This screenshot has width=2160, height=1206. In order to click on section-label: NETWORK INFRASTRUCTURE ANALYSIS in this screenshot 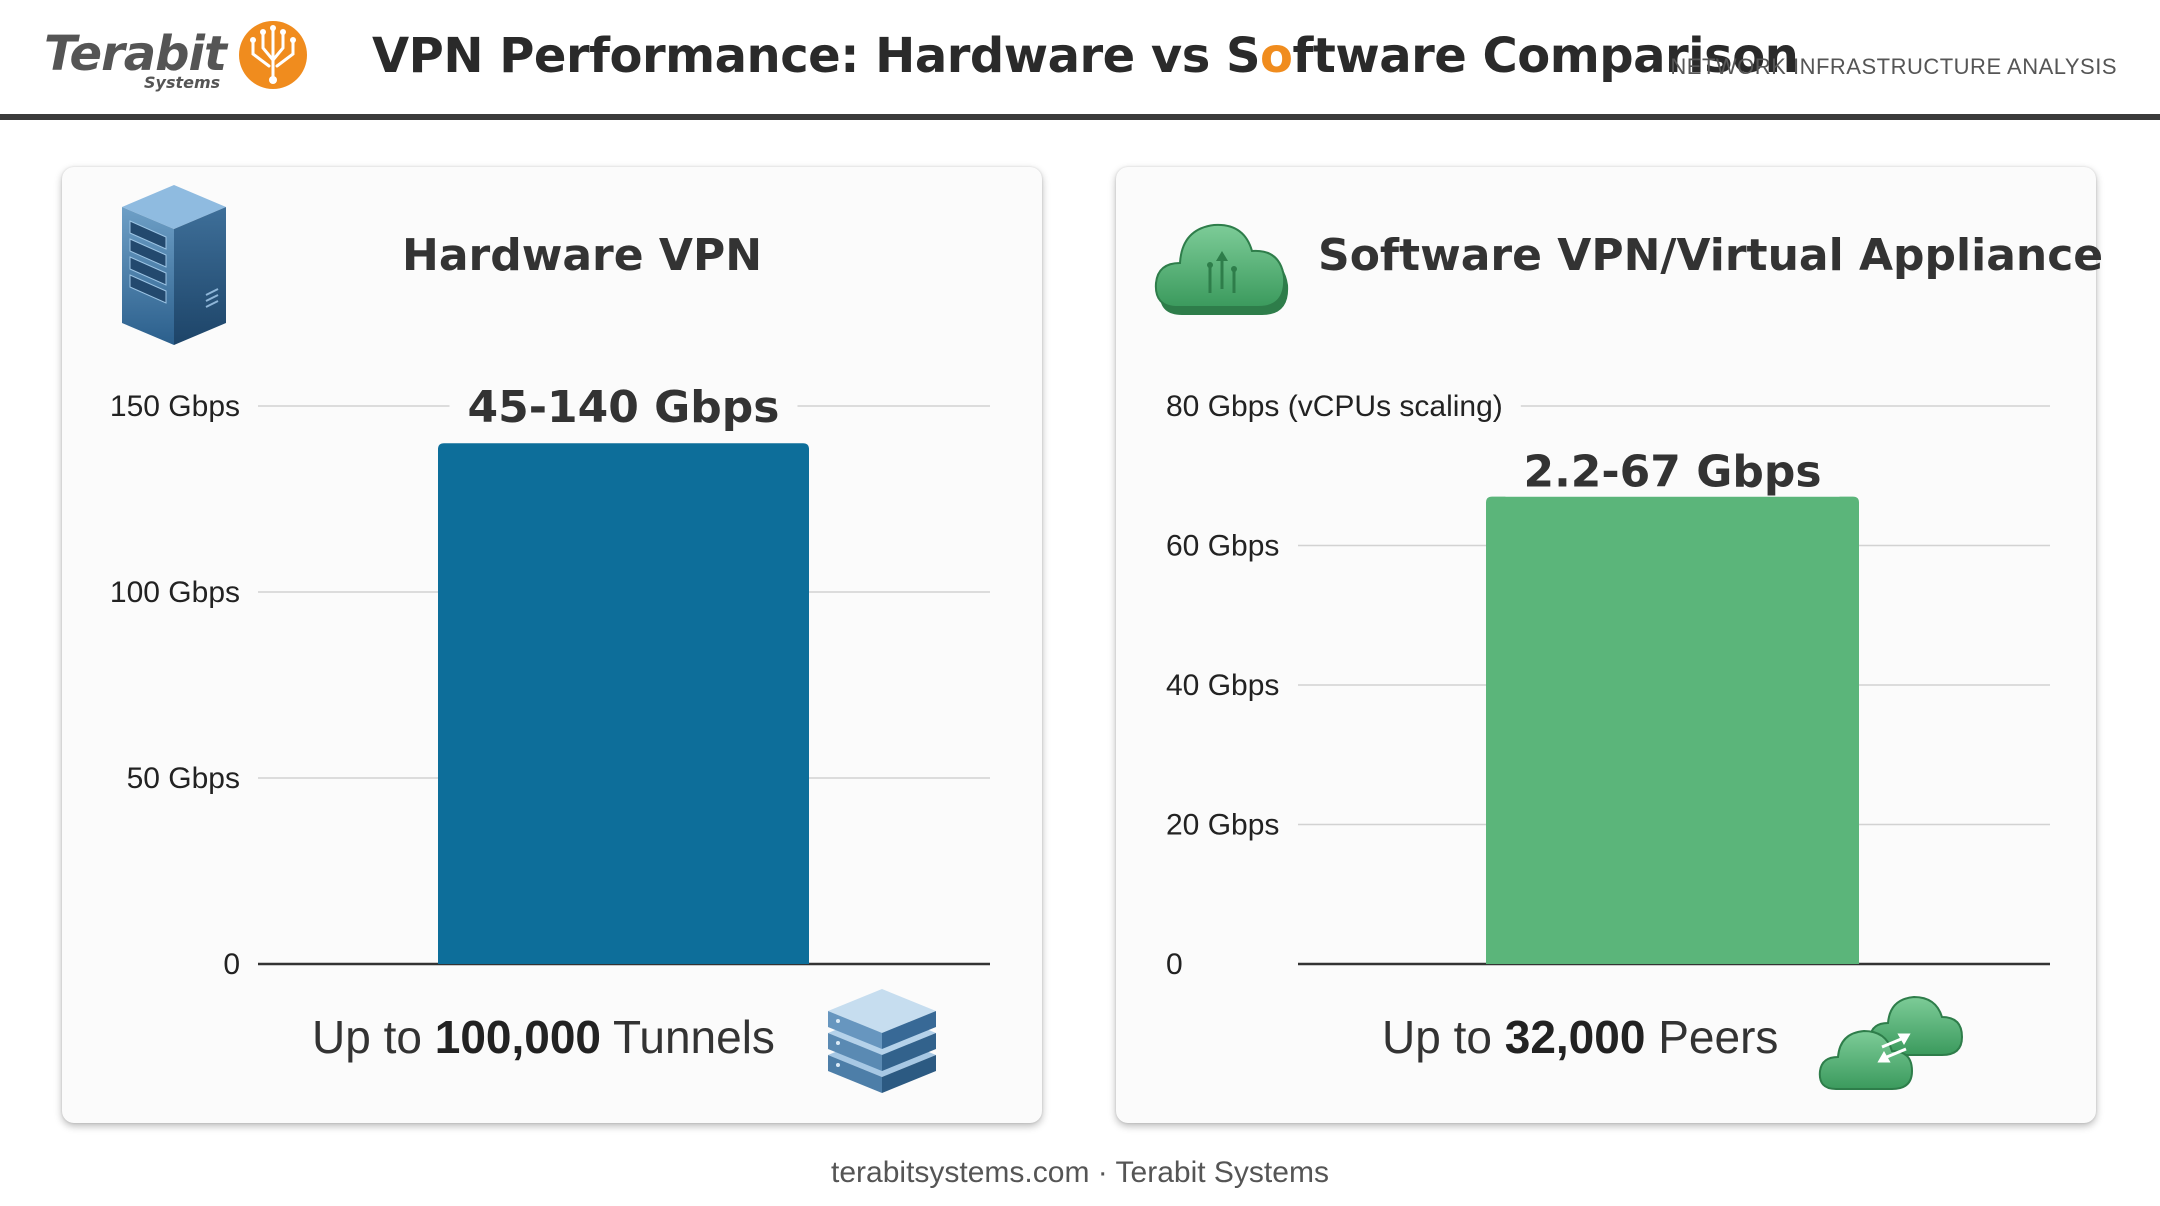, I will do `click(1893, 66)`.